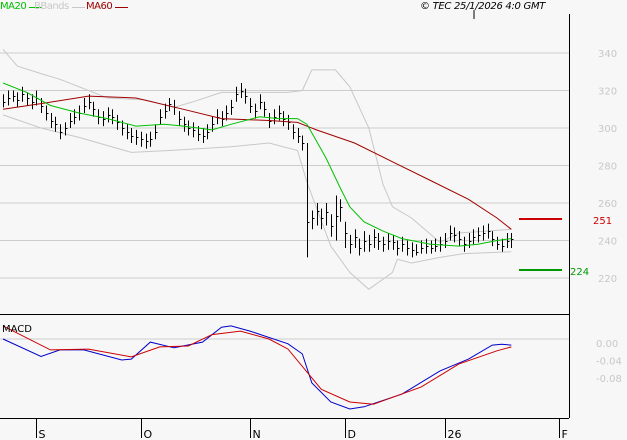 The height and width of the screenshot is (440, 627). What do you see at coordinates (13, 6) in the screenshot?
I see `legend-ma20-label: MA20` at bounding box center [13, 6].